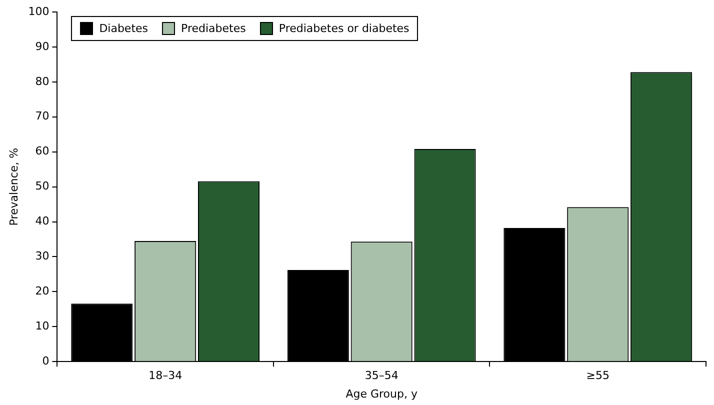 The width and height of the screenshot is (714, 405). What do you see at coordinates (381, 375) in the screenshot?
I see `x-tick-label: 35–54` at bounding box center [381, 375].